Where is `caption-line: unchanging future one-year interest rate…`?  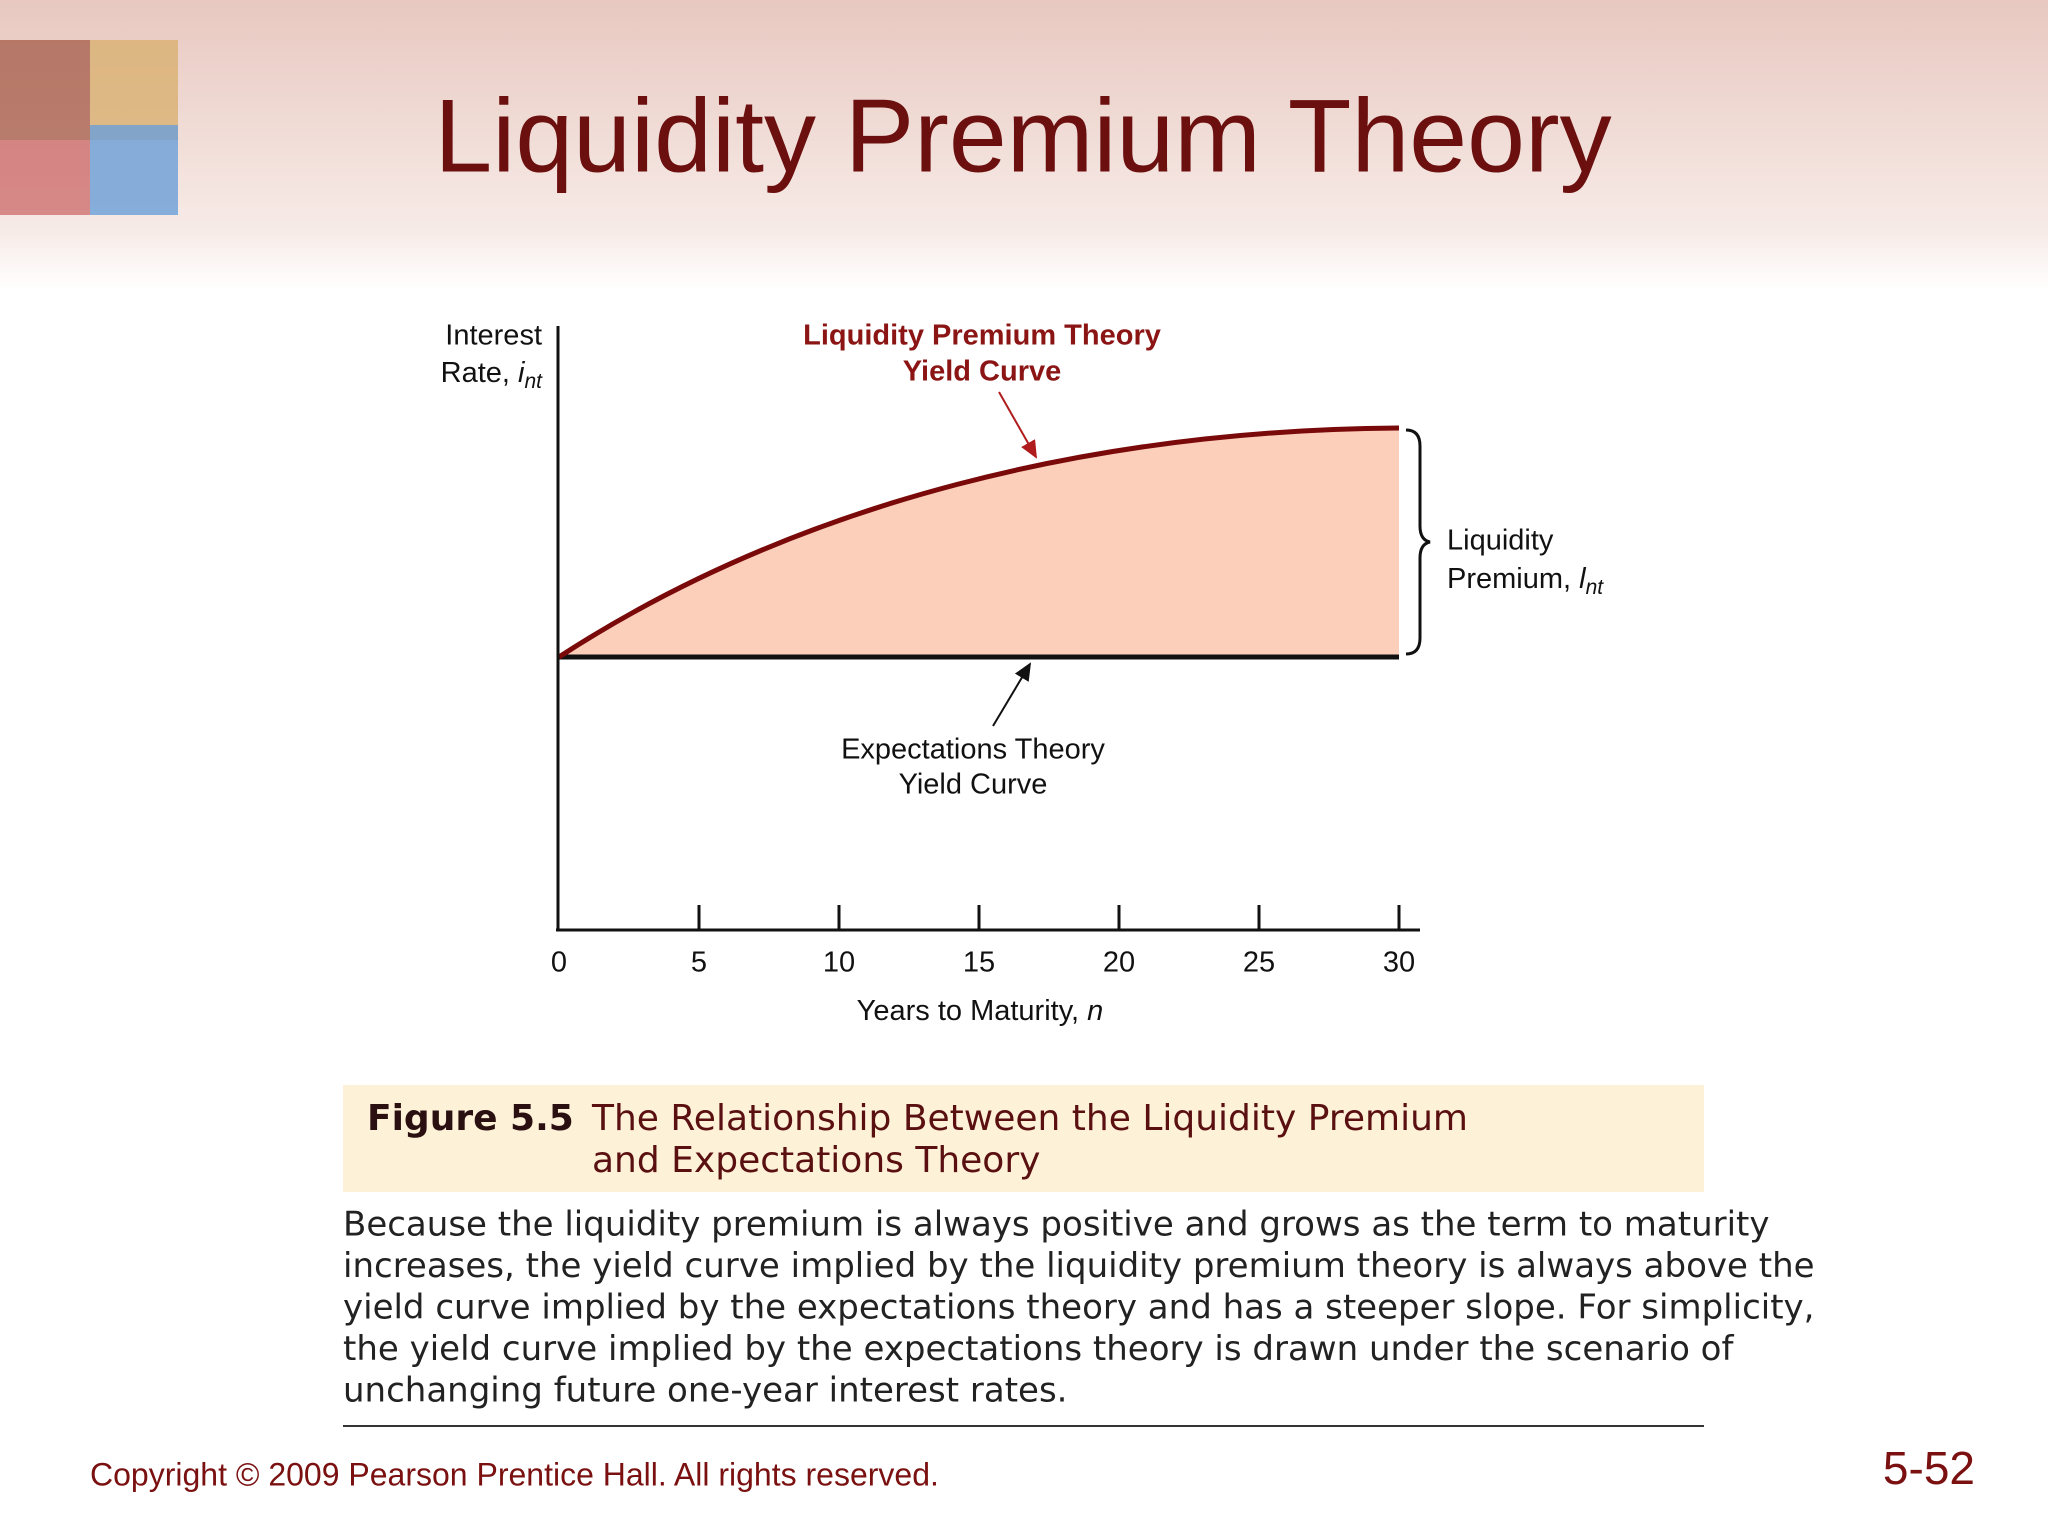
caption-line: unchanging future one-year interest rate… is located at coordinates (705, 1391).